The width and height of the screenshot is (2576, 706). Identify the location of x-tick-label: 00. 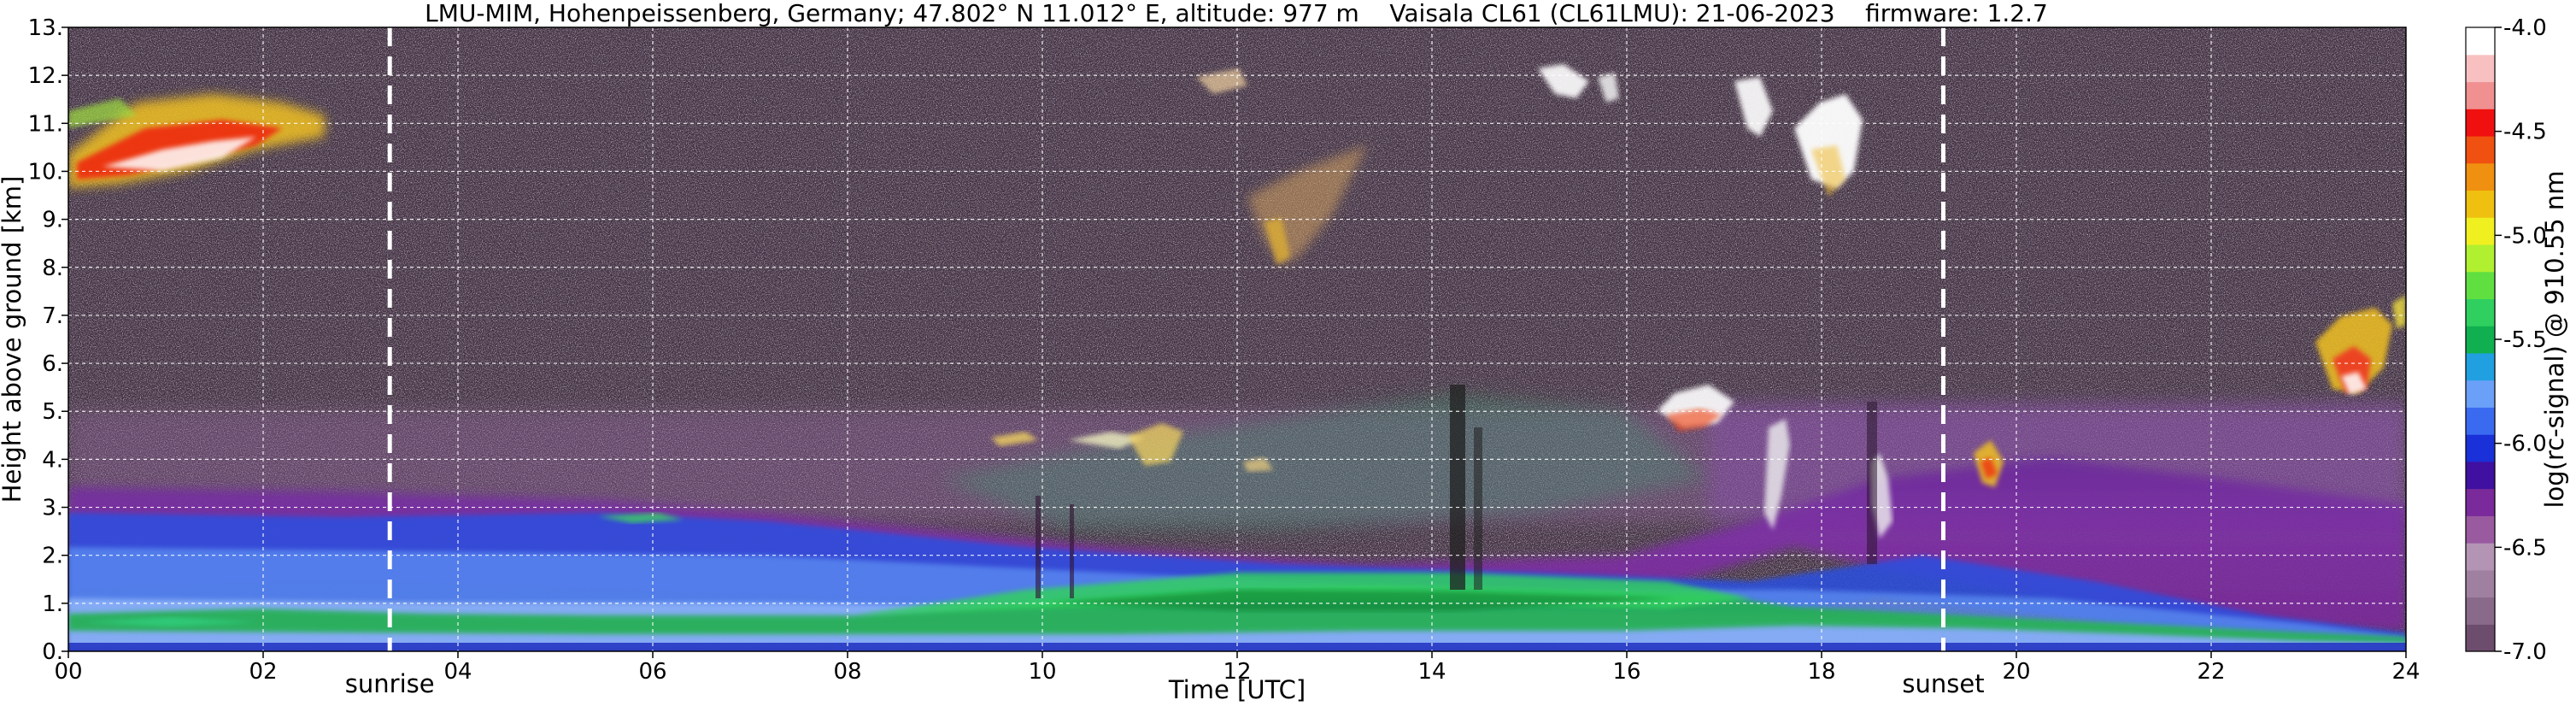
(68, 672).